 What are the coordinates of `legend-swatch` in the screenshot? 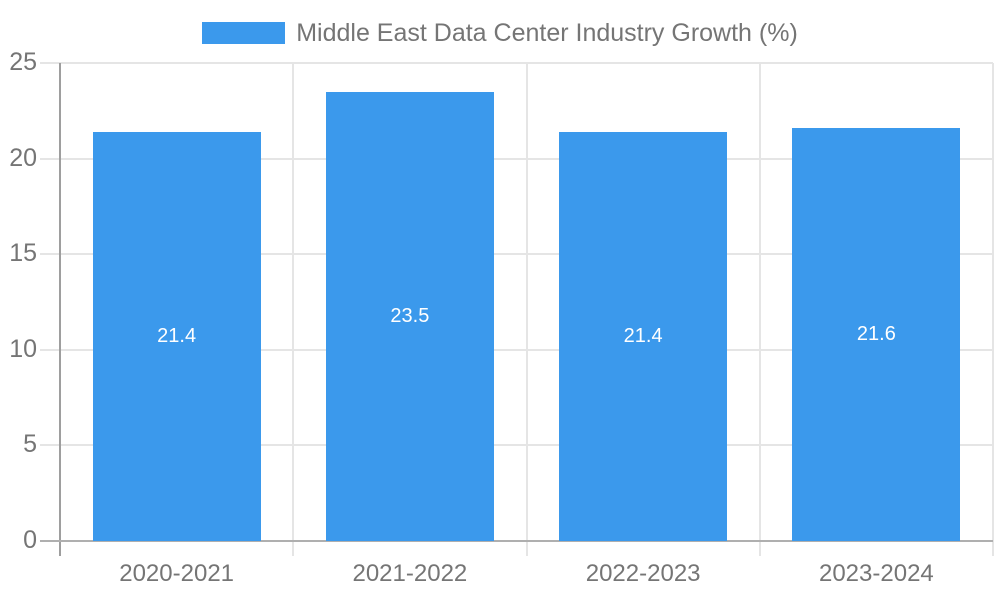 It's located at (244, 33).